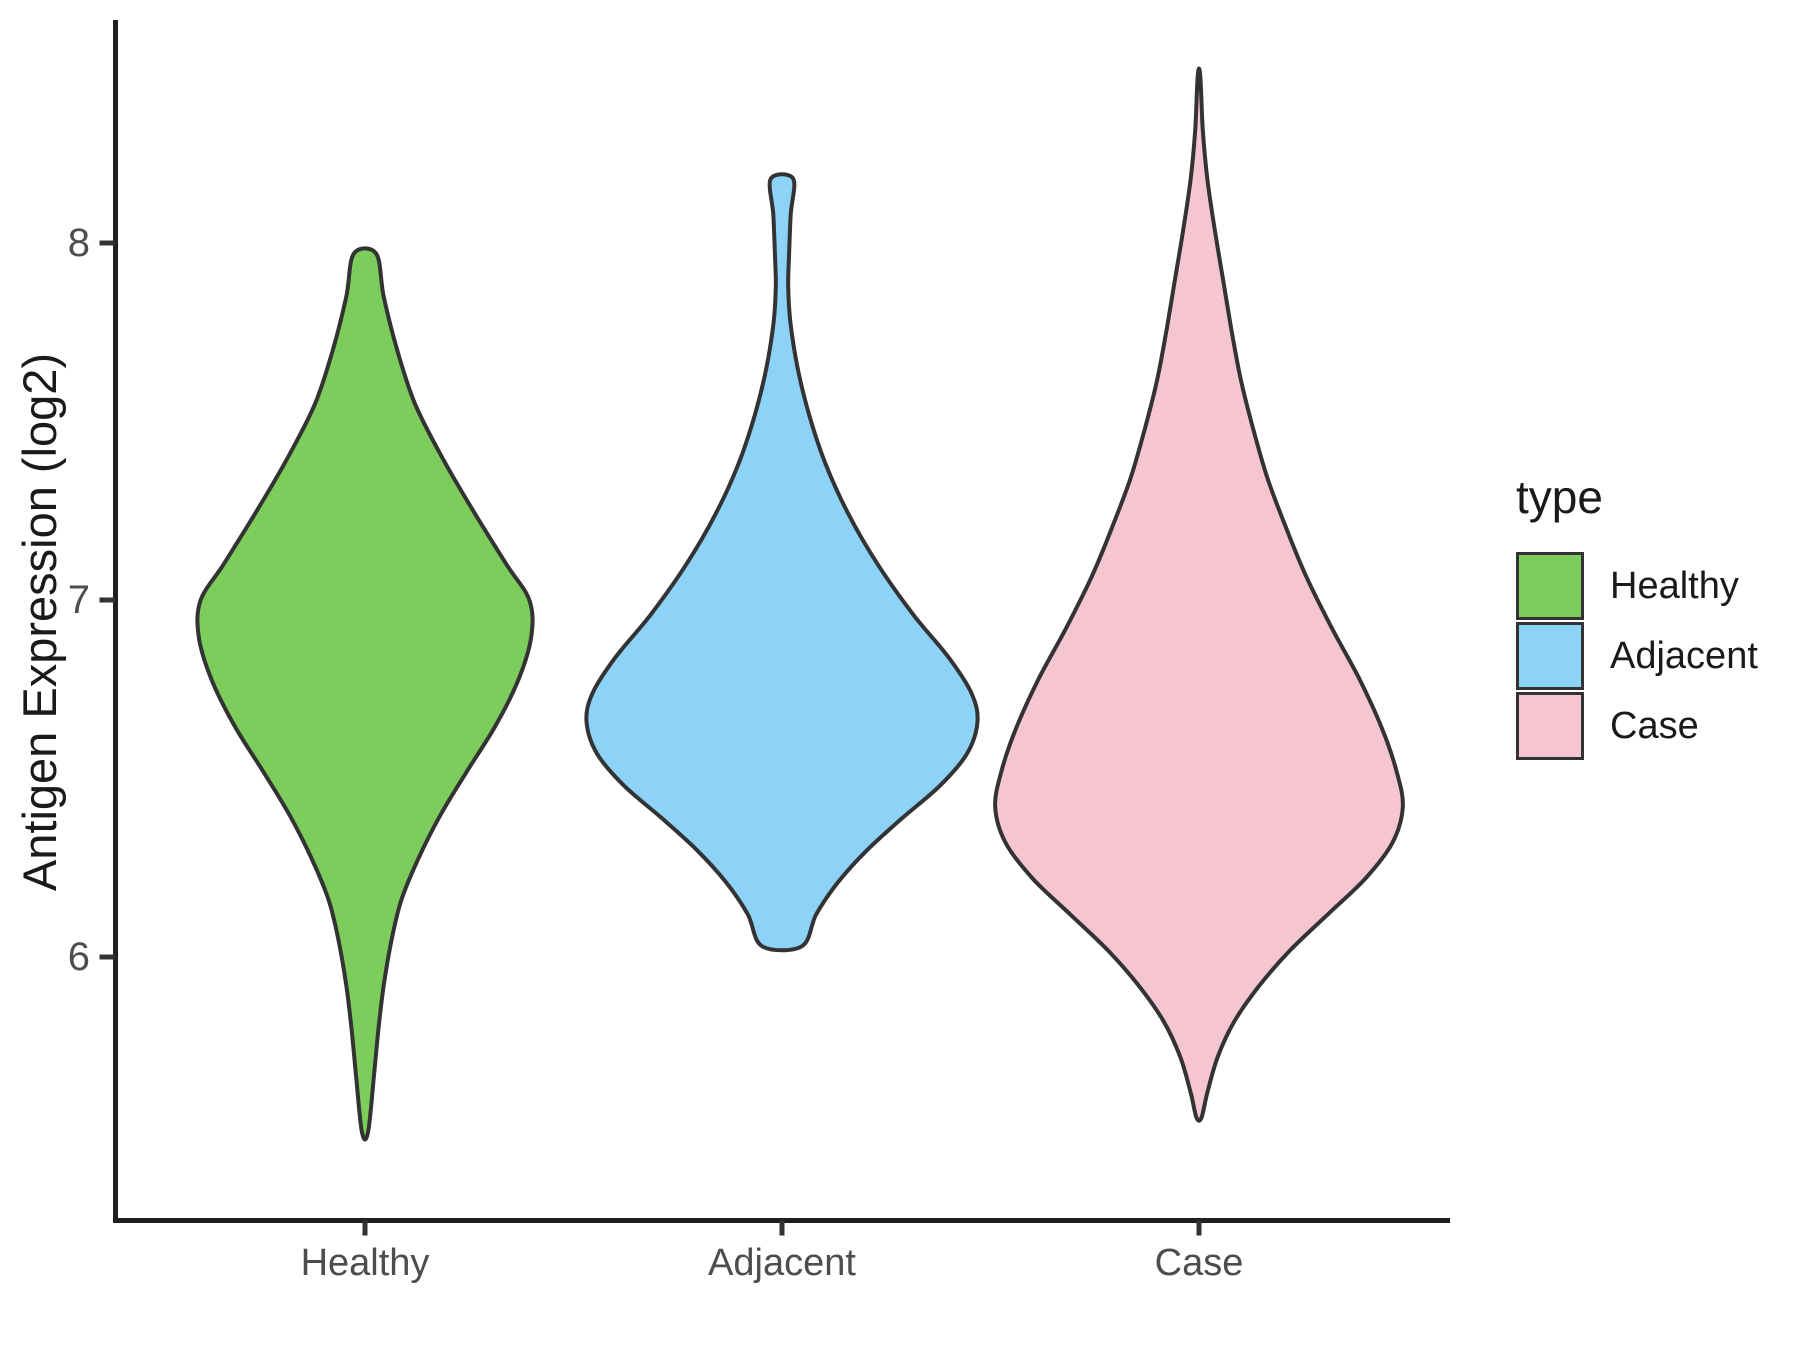 This screenshot has height=1350, width=1800. Describe the element at coordinates (365, 694) in the screenshot. I see `violin-healthy` at that location.